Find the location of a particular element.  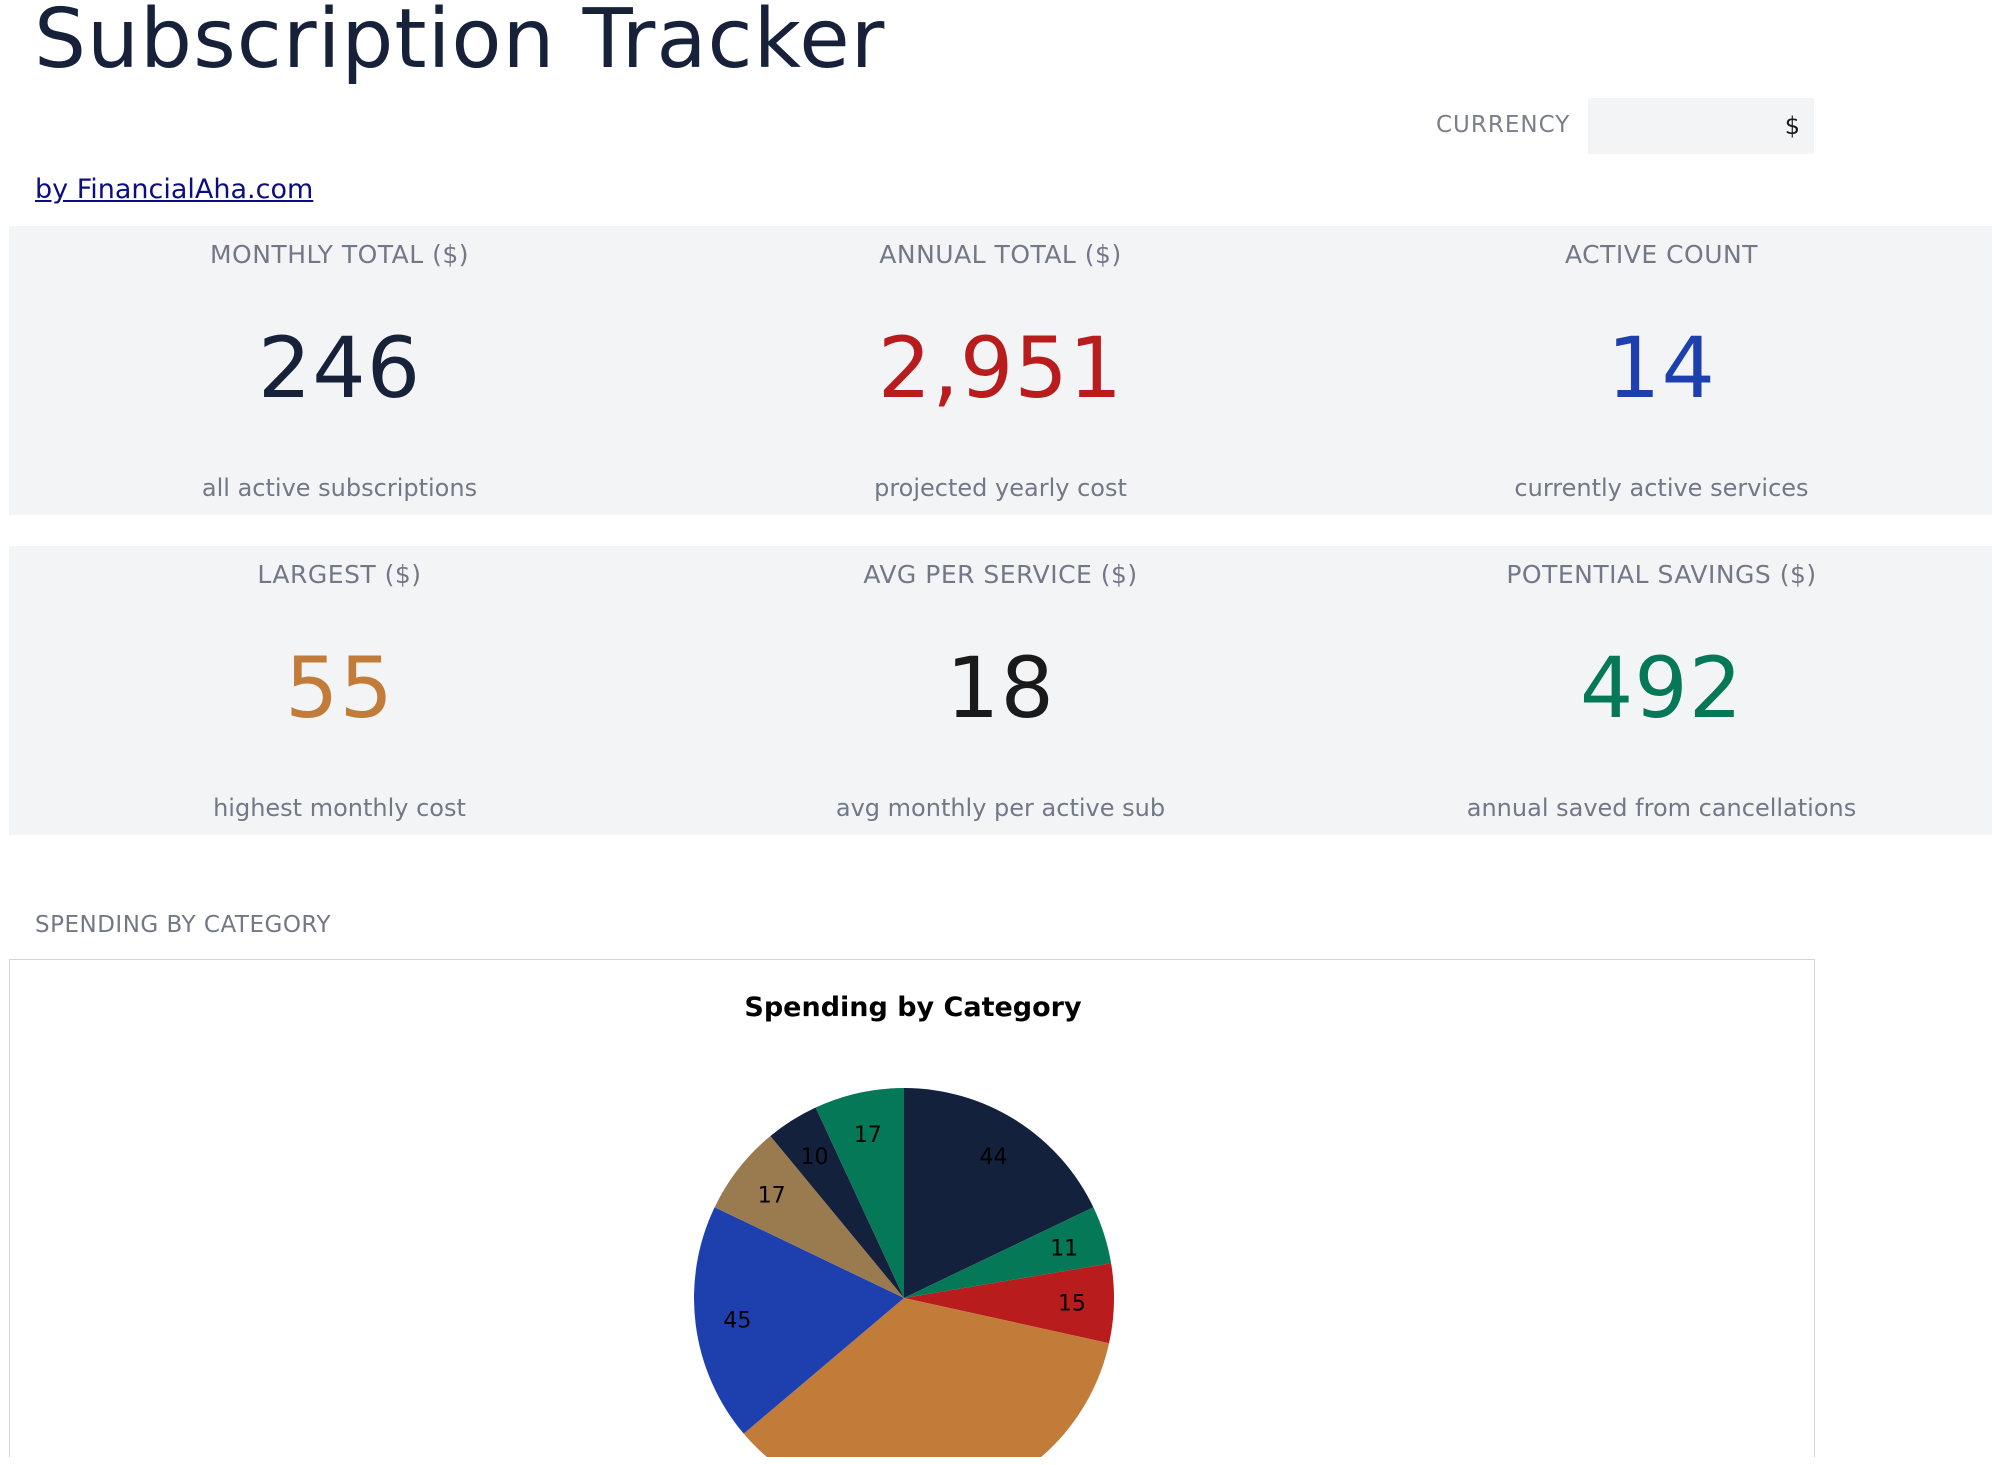

kpi-label: AVG PER SERVICE ($) is located at coordinates (1000, 574).